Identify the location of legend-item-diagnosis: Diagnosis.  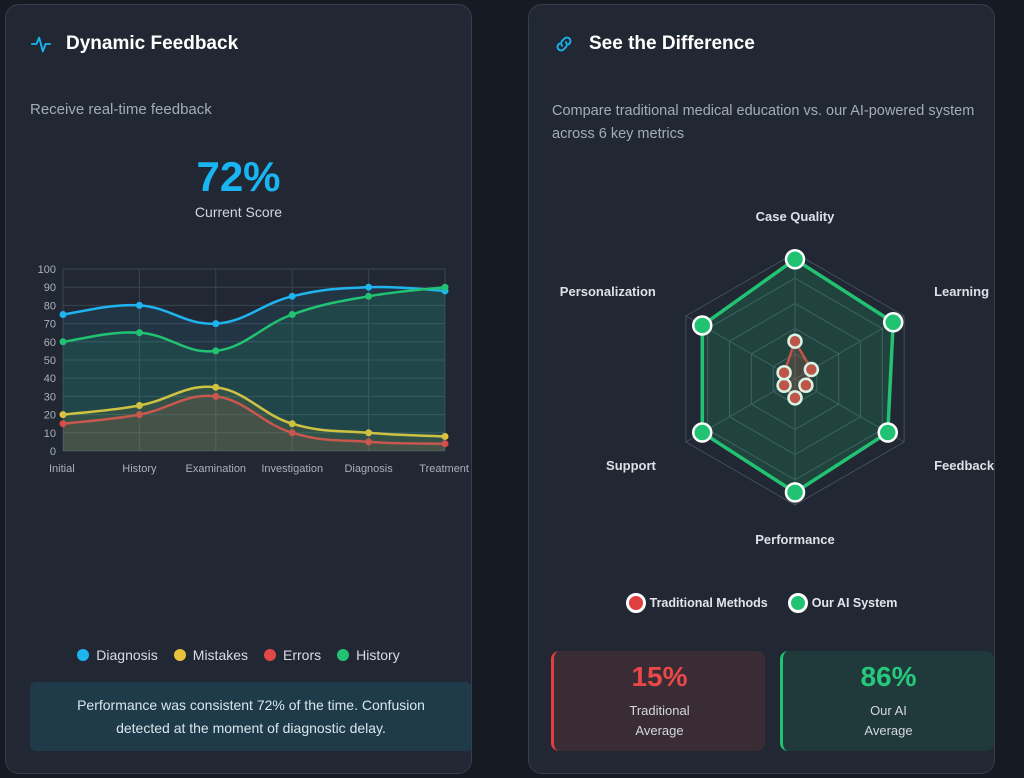
(117, 655).